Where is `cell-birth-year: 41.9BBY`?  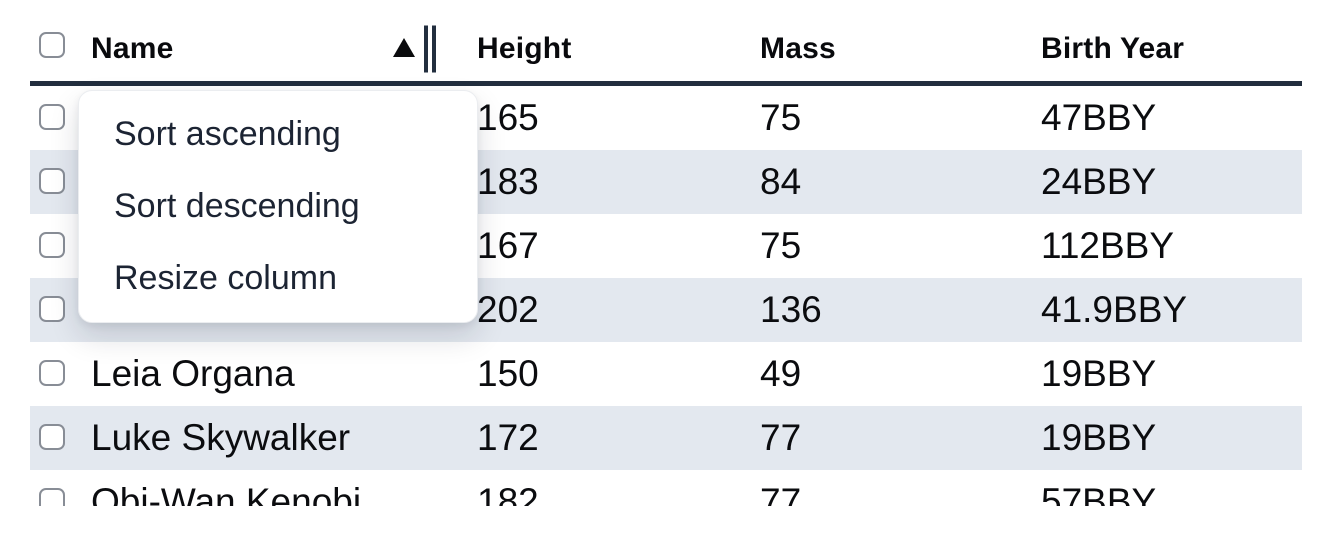
cell-birth-year: 41.9BBY is located at coordinates (1114, 309).